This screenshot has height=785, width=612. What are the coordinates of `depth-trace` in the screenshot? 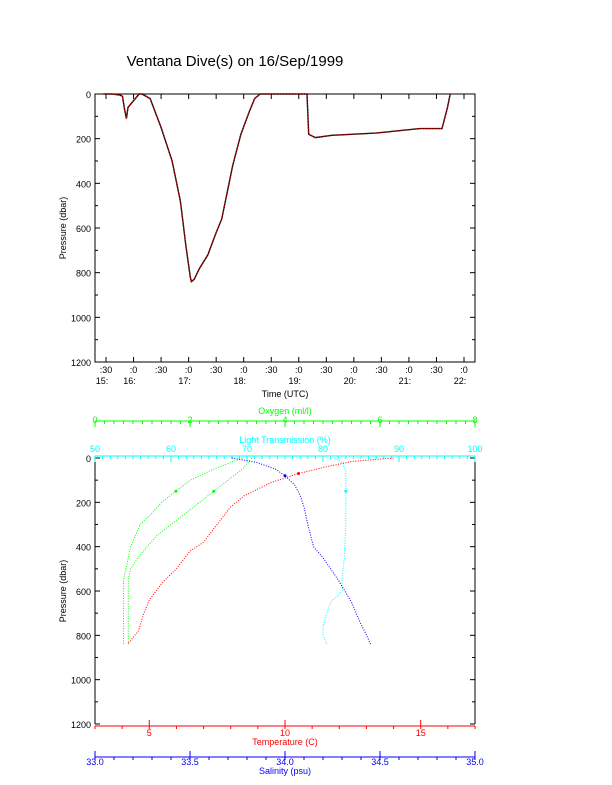 It's located at (277, 188).